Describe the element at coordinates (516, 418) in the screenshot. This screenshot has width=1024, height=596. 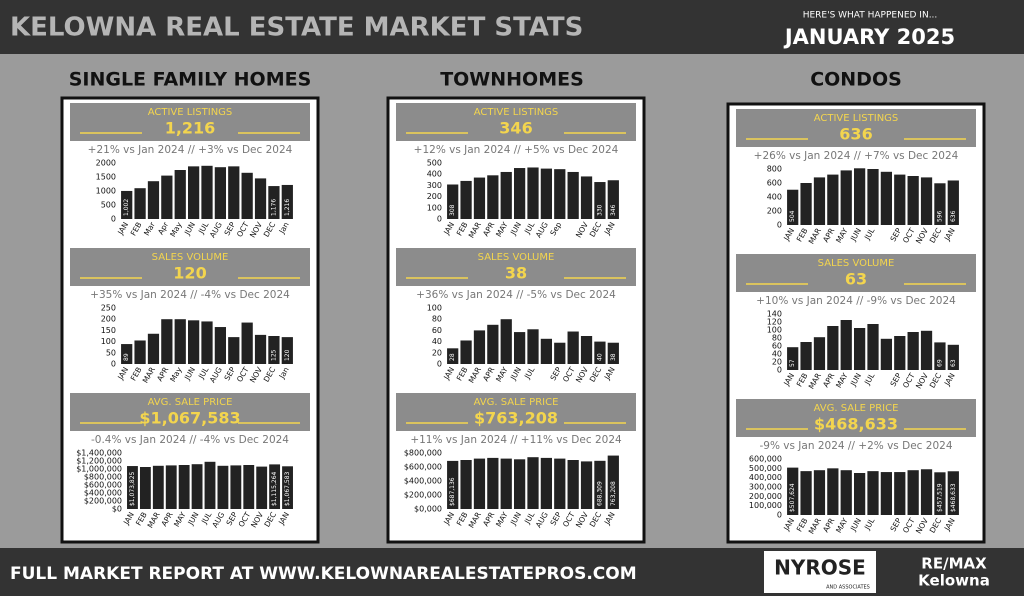
I see `metric-value: $763,208` at that location.